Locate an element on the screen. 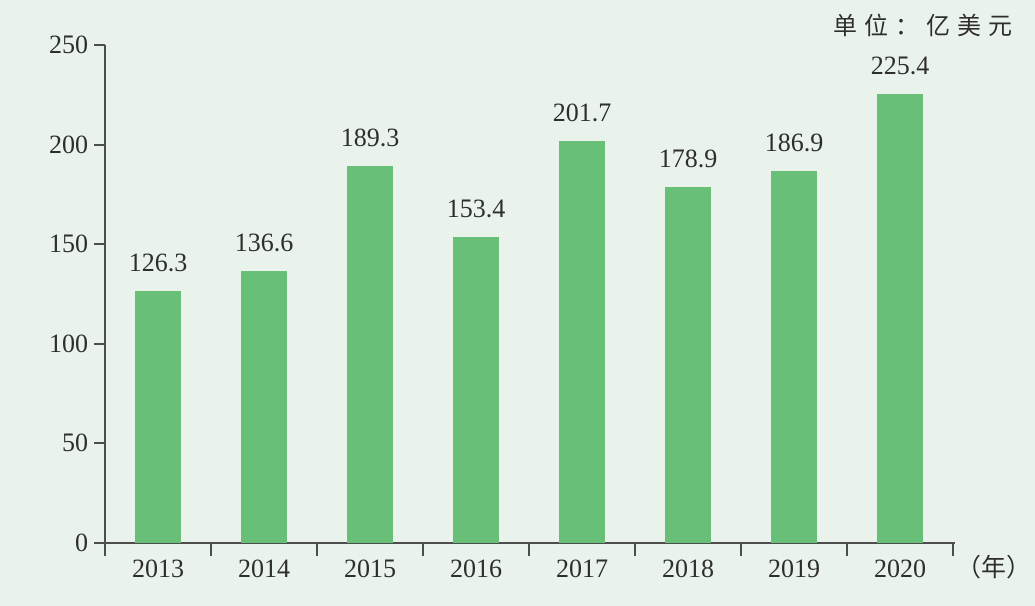 The width and height of the screenshot is (1035, 606). bar-value-label: 178.9 is located at coordinates (688, 158).